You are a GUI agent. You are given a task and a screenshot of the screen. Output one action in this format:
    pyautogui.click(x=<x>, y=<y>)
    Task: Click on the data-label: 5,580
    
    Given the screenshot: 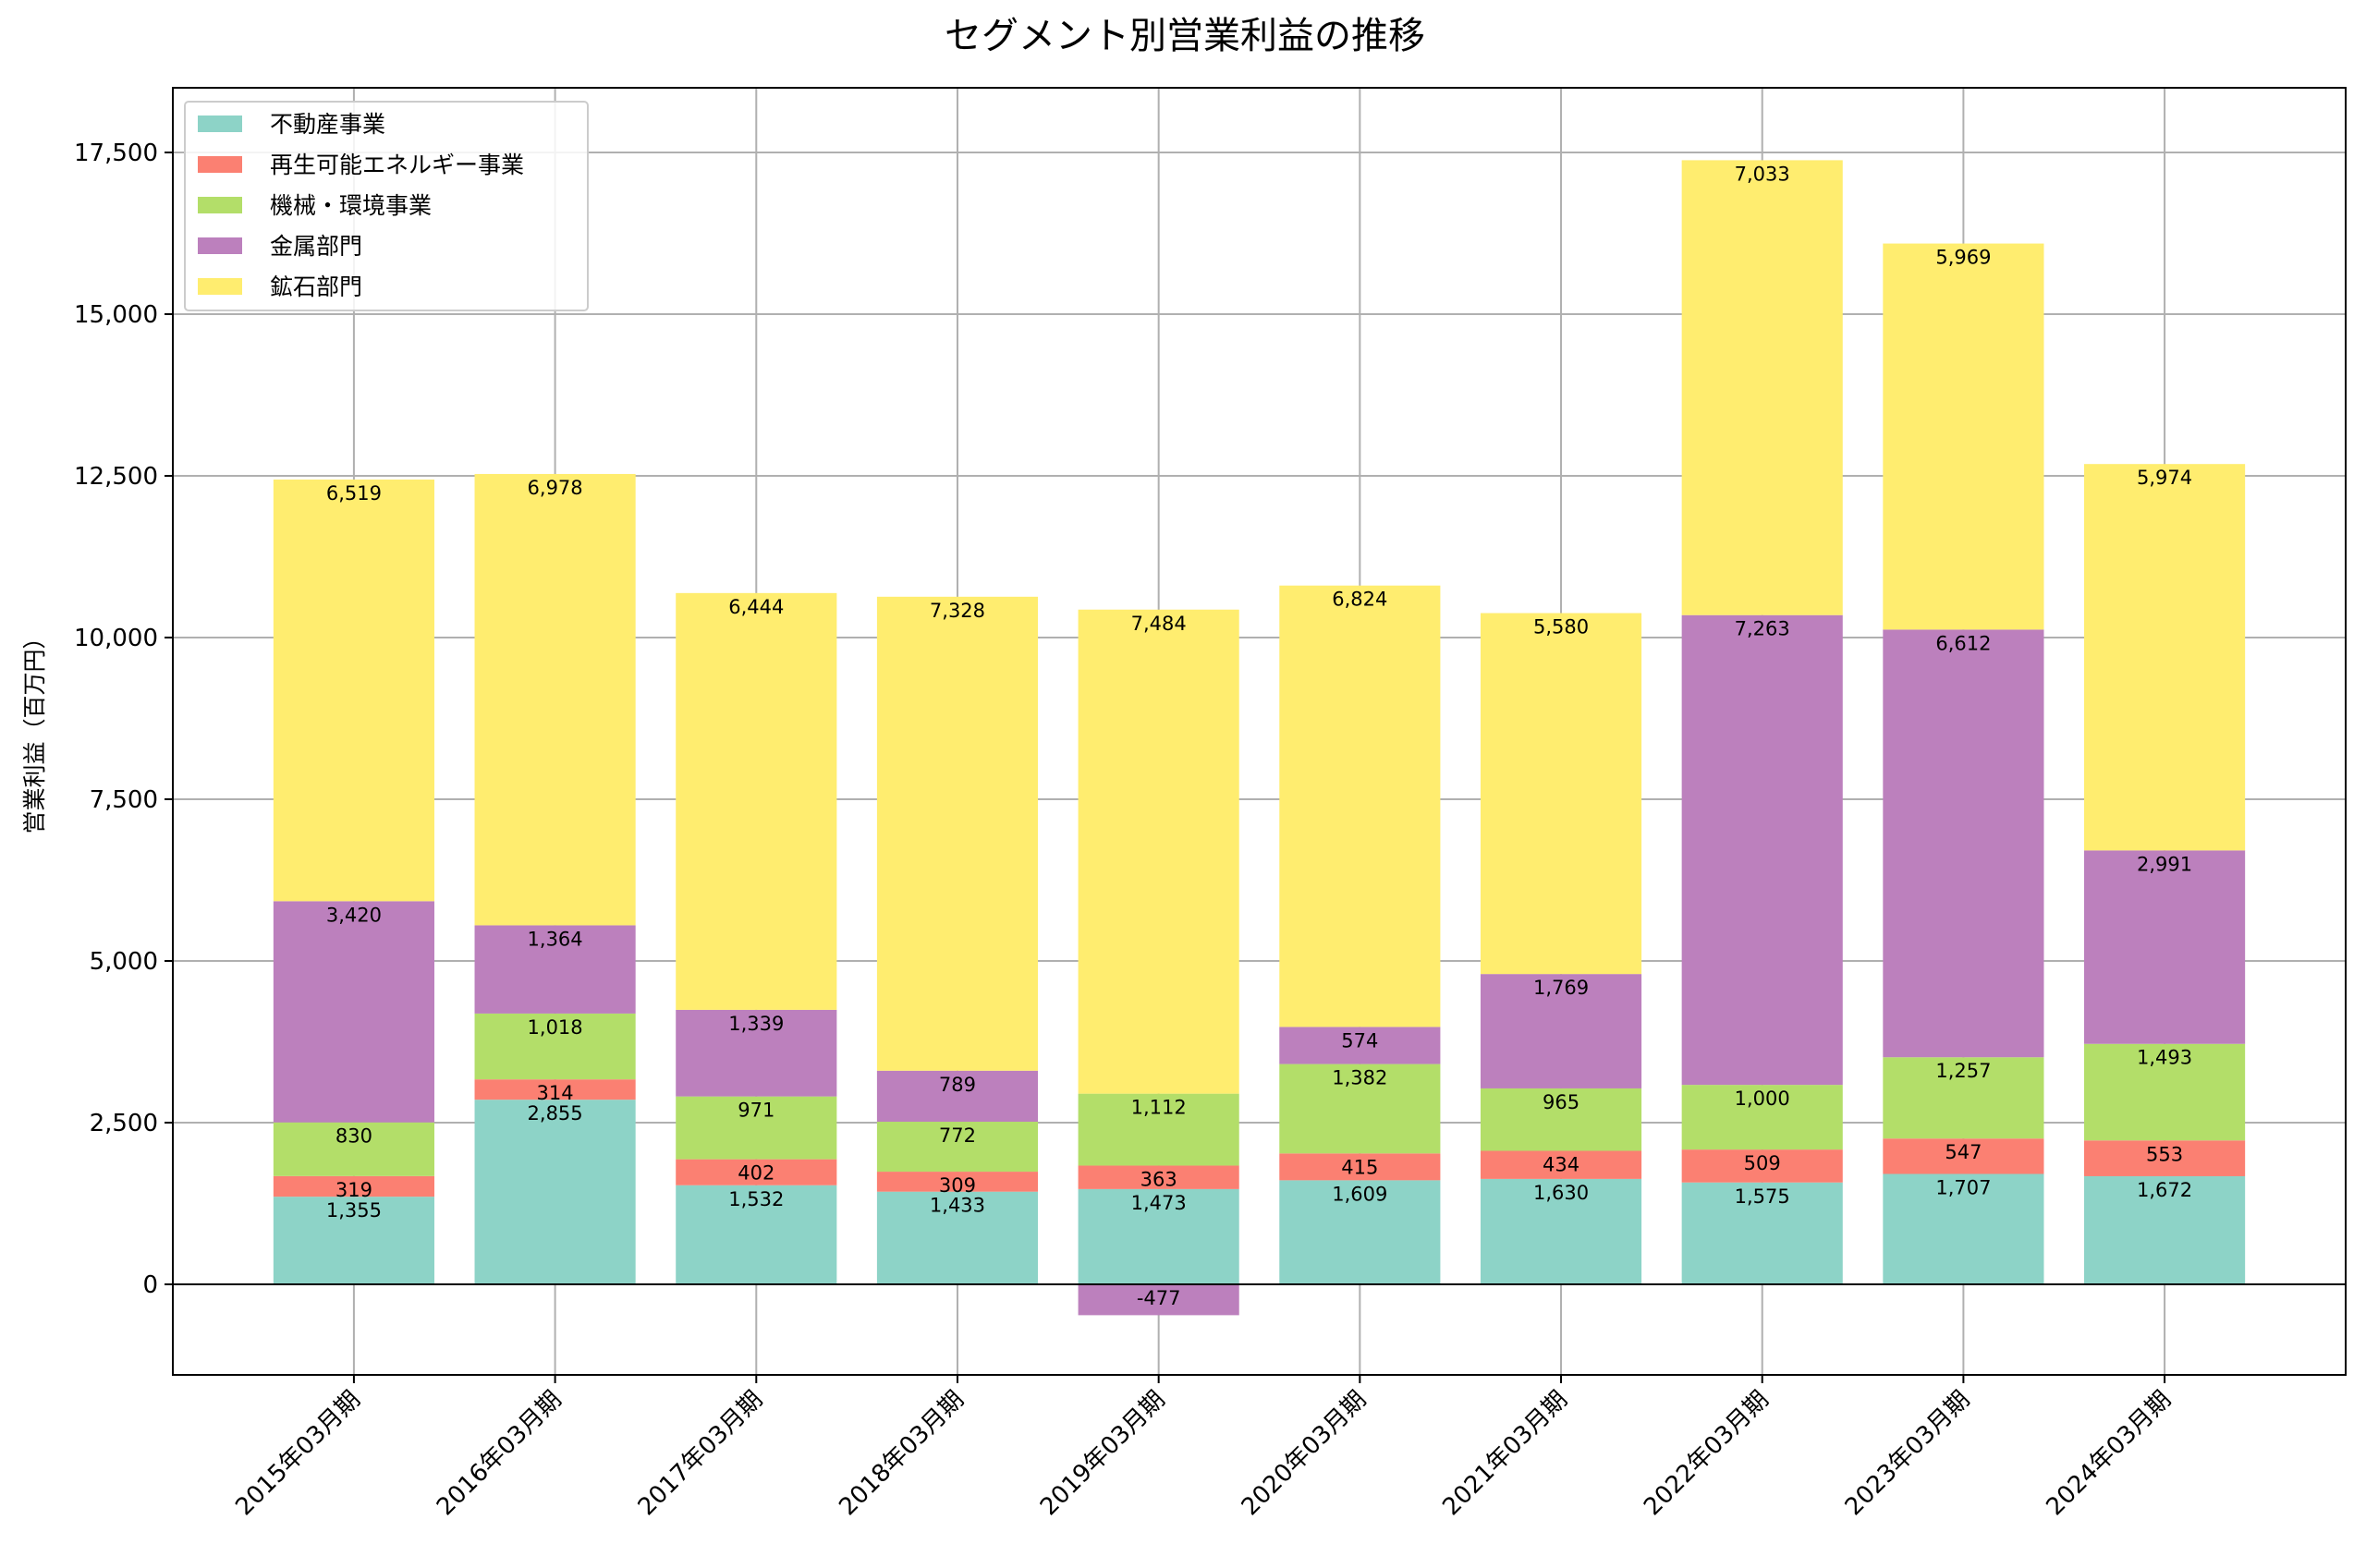 What is the action you would take?
    pyautogui.click(x=1561, y=627)
    